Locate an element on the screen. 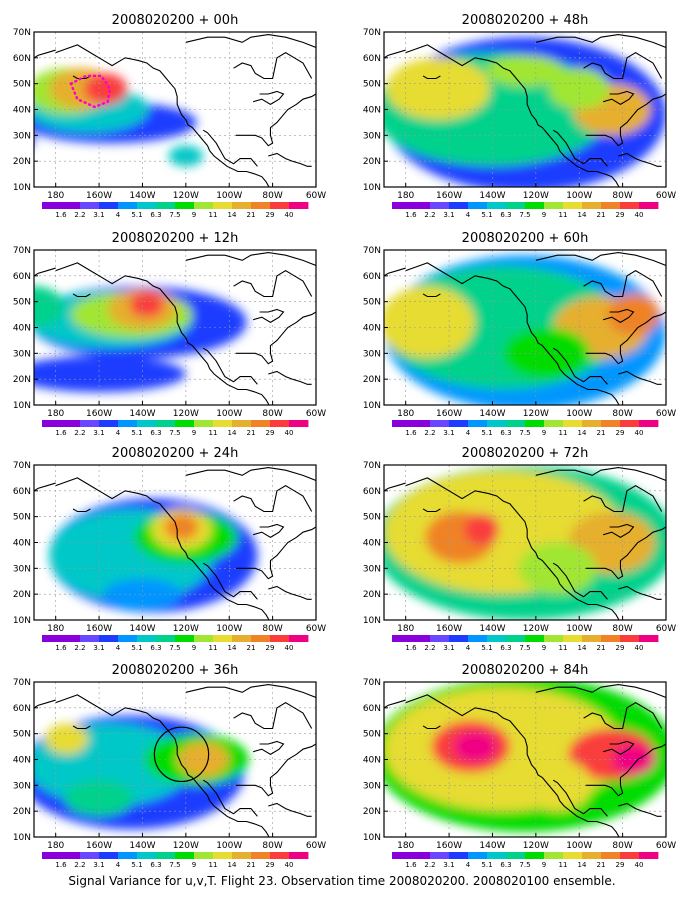  panel-title: 2008020200 + 12h is located at coordinates (175, 238).